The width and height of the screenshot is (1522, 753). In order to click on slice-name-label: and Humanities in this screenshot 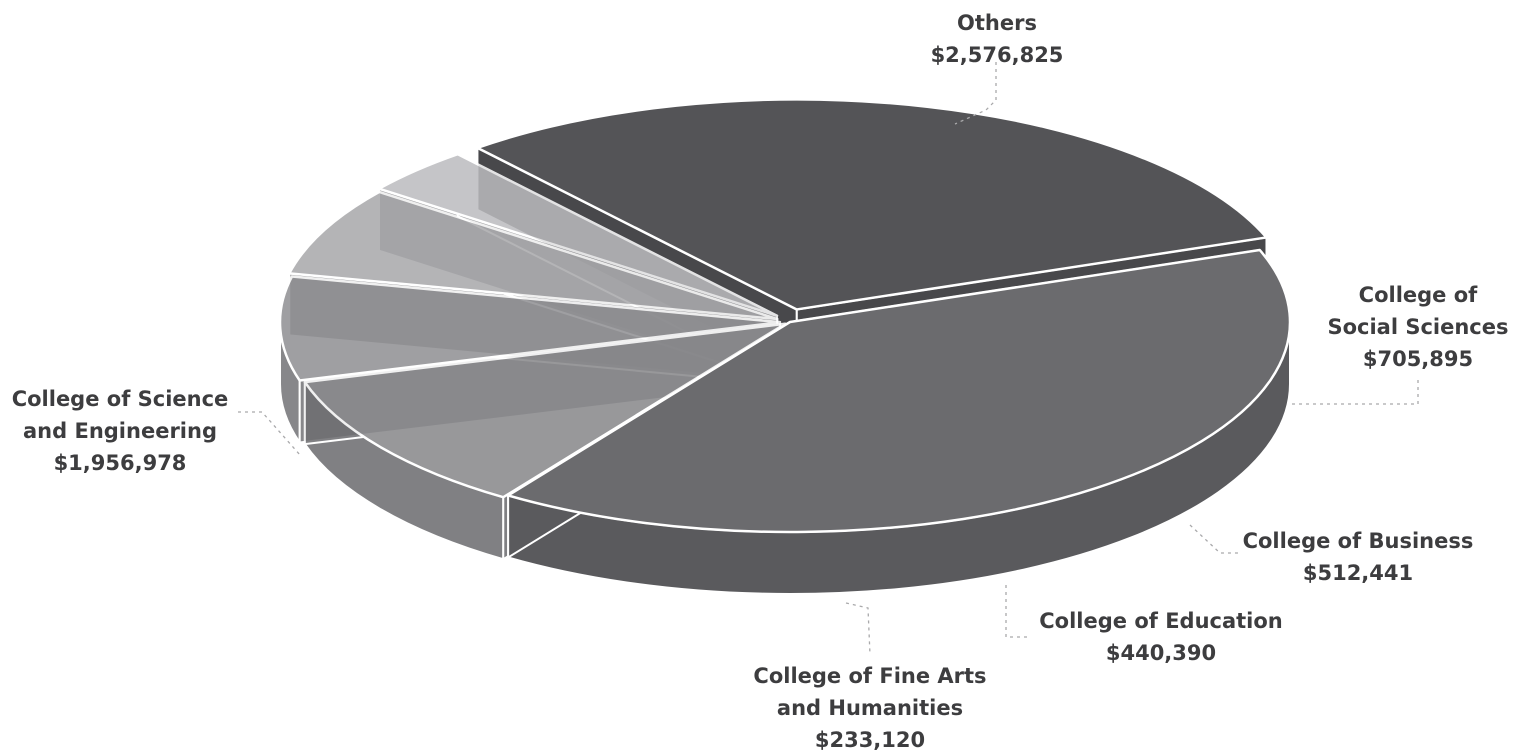, I will do `click(870, 708)`.